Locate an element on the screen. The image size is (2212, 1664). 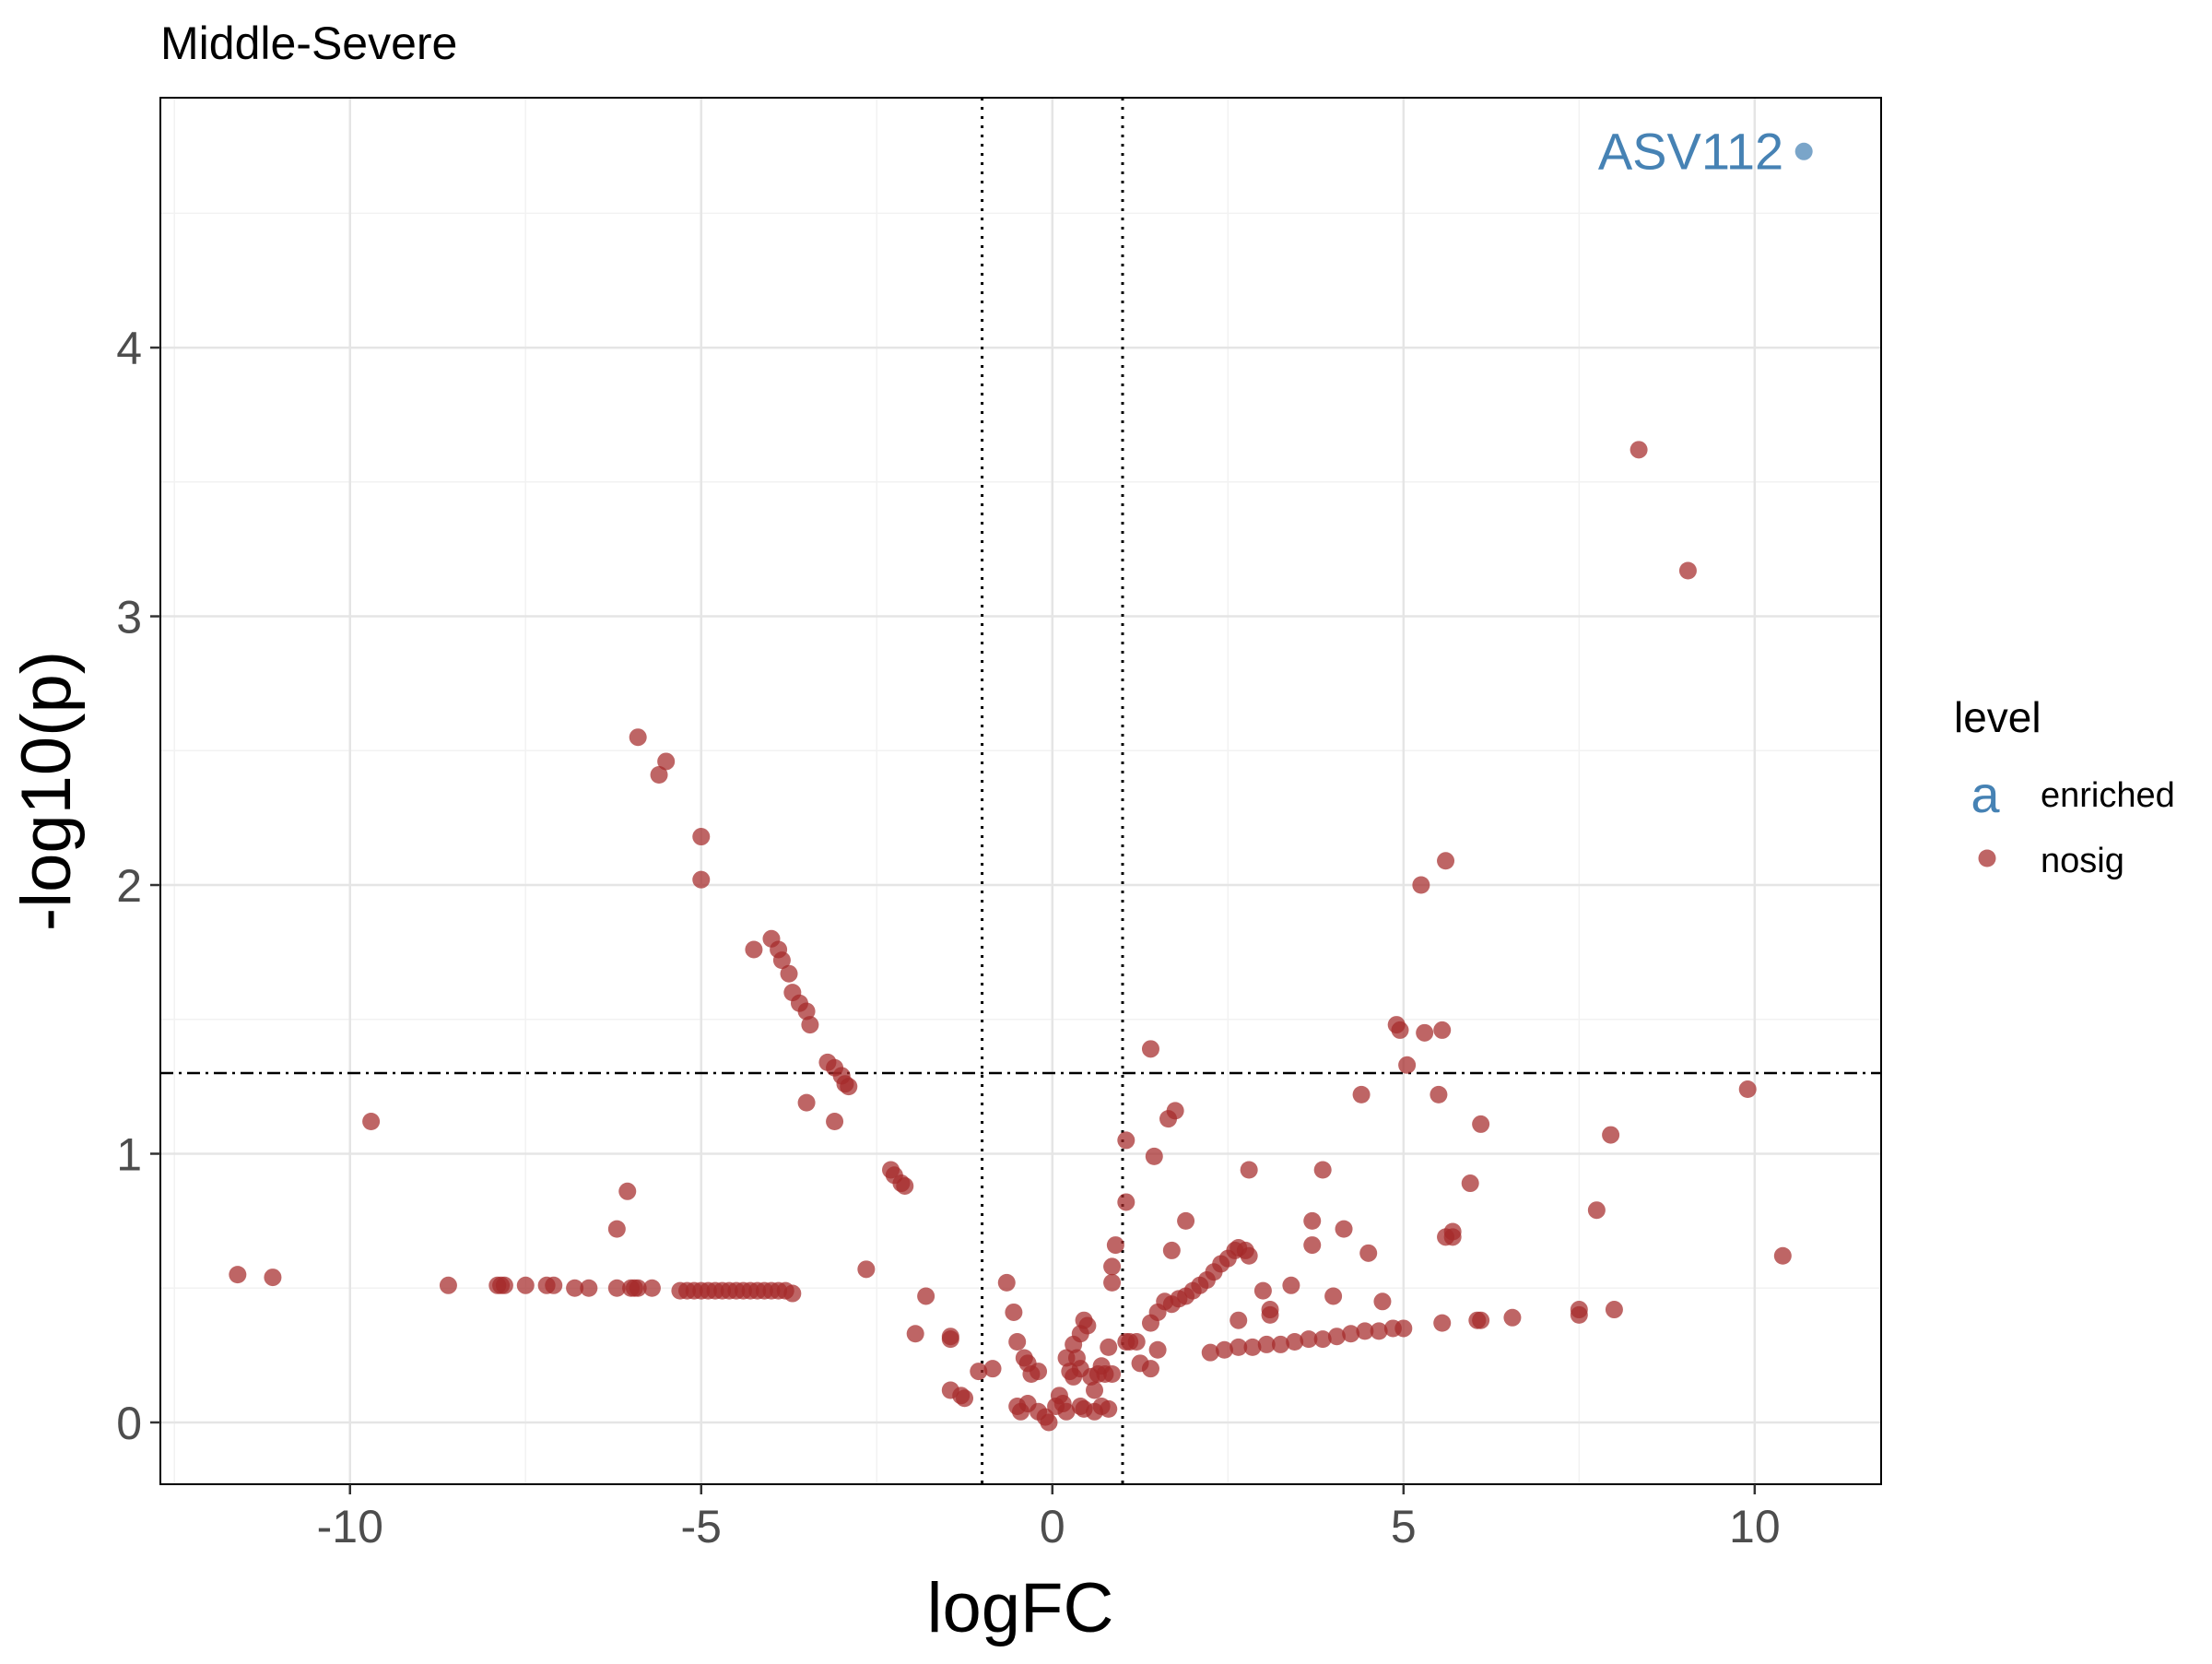
legend: level a enriched nosig is located at coordinates (2064, 786).